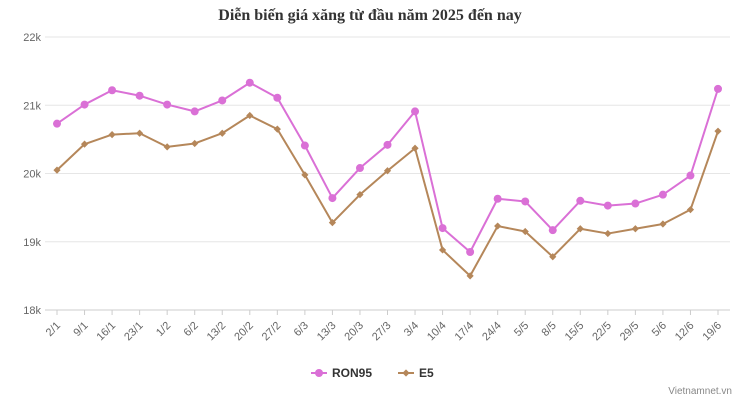 This screenshot has width=740, height=404. Describe the element at coordinates (272, 332) in the screenshot. I see `x-tick-label: 27/2` at that location.